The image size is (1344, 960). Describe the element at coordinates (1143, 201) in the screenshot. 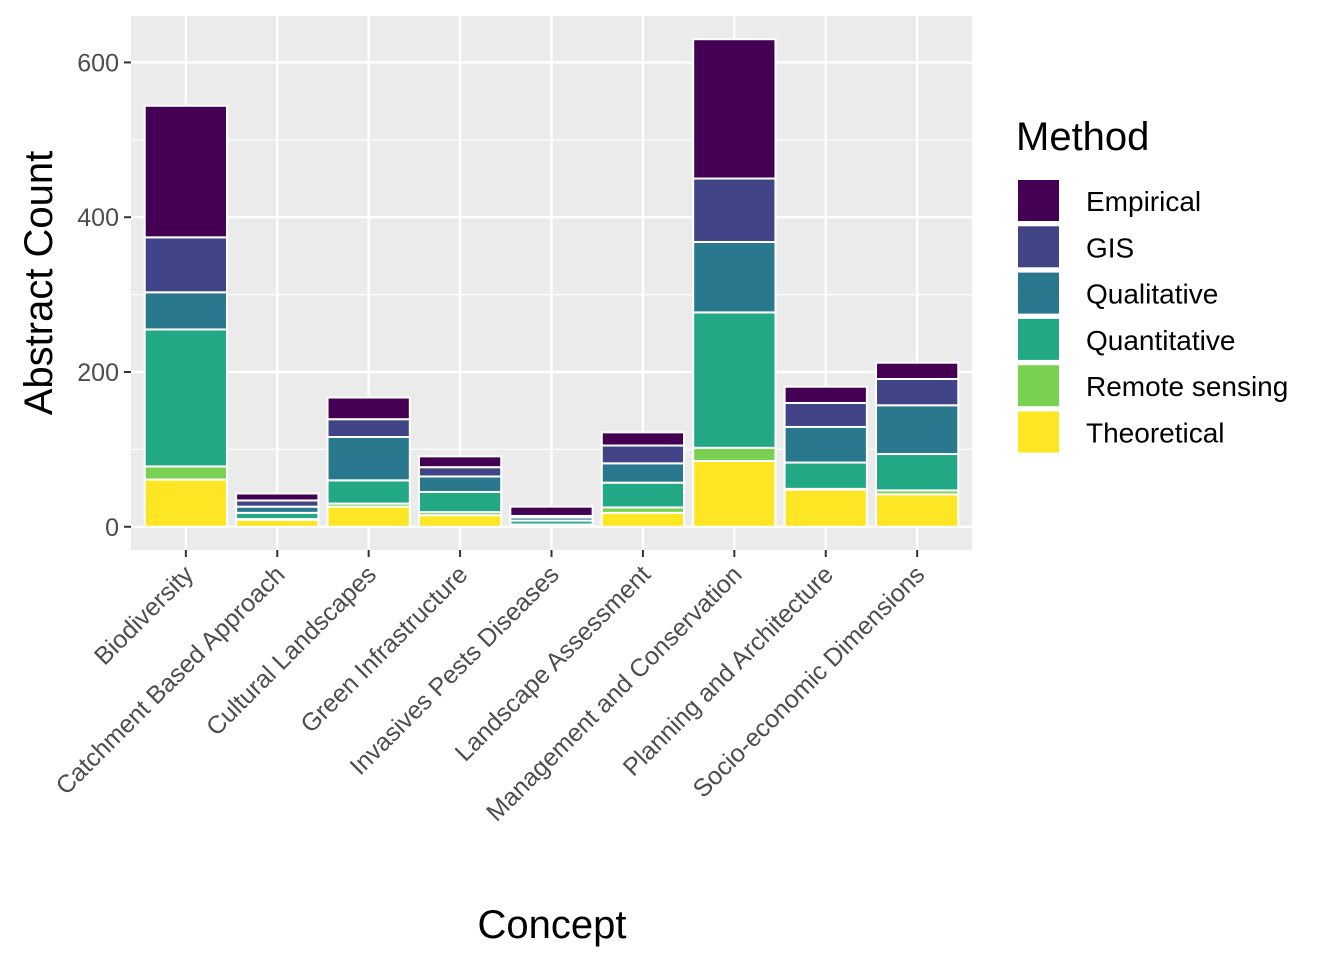

I see `legend-label: Empirical` at that location.